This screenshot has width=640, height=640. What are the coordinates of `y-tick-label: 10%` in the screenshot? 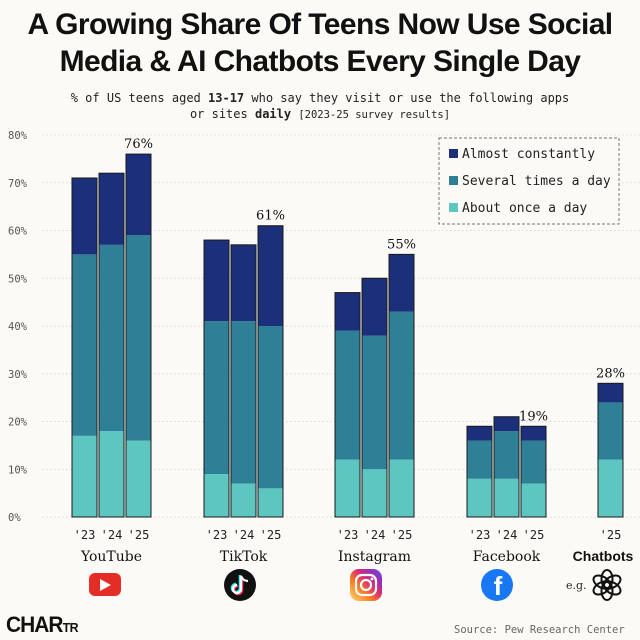 It's located at (18, 470).